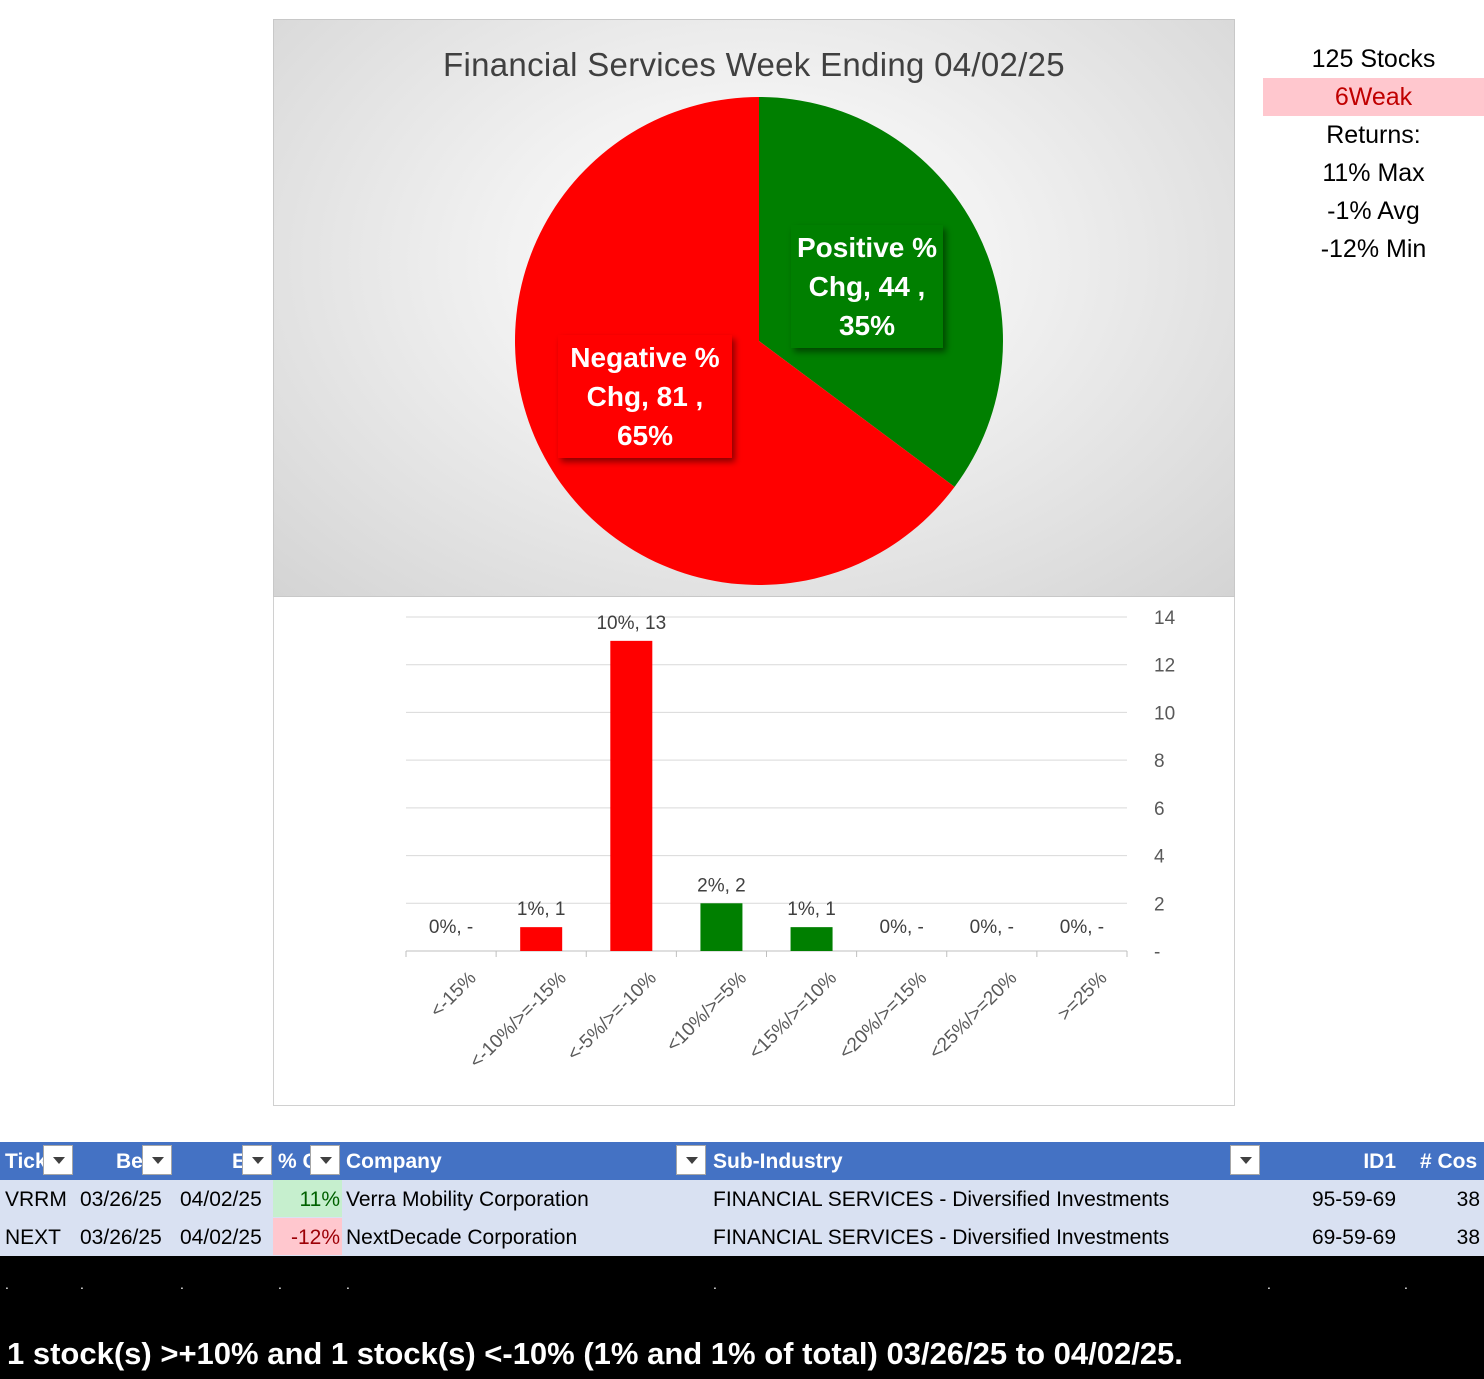  What do you see at coordinates (1373, 249) in the screenshot?
I see `return-min: -12% Min` at bounding box center [1373, 249].